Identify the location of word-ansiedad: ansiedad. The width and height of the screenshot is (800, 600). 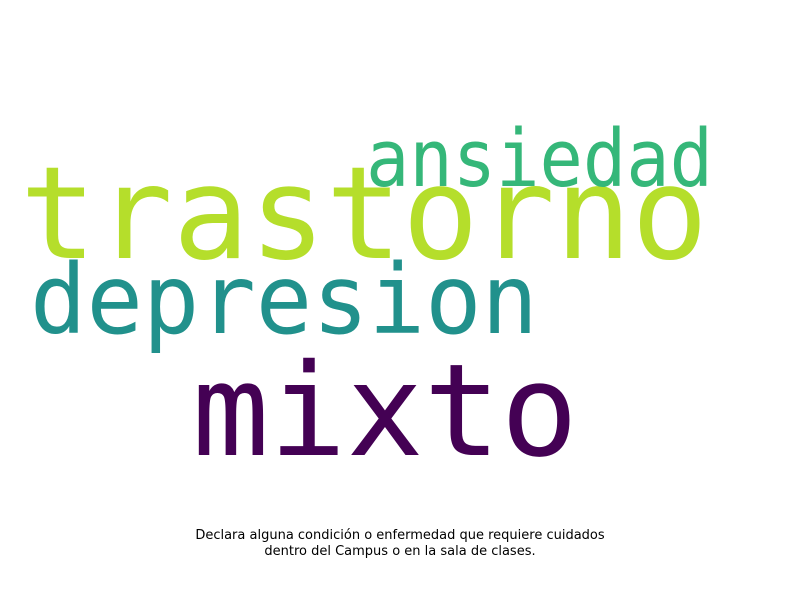
(539, 158).